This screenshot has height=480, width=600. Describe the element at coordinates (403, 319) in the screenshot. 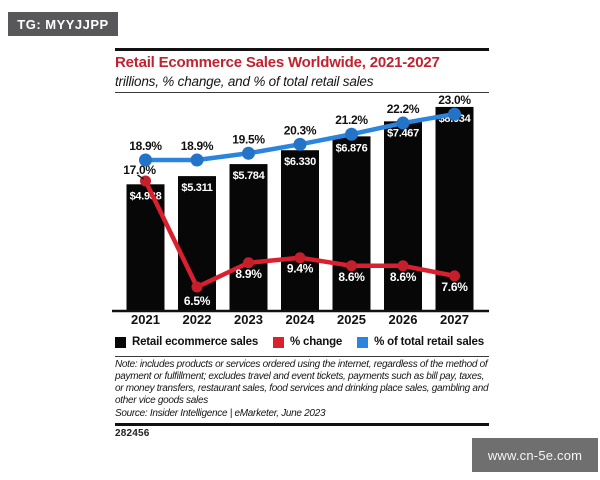

I see `x-tick-2026: 2026` at that location.